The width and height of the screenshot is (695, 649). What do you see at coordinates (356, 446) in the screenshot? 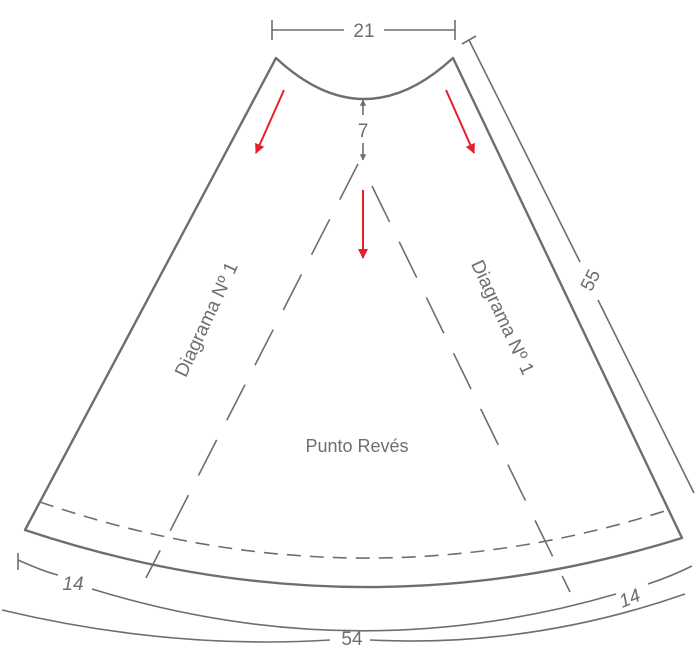
I see `center-stitch-label: Punto Revés` at bounding box center [356, 446].